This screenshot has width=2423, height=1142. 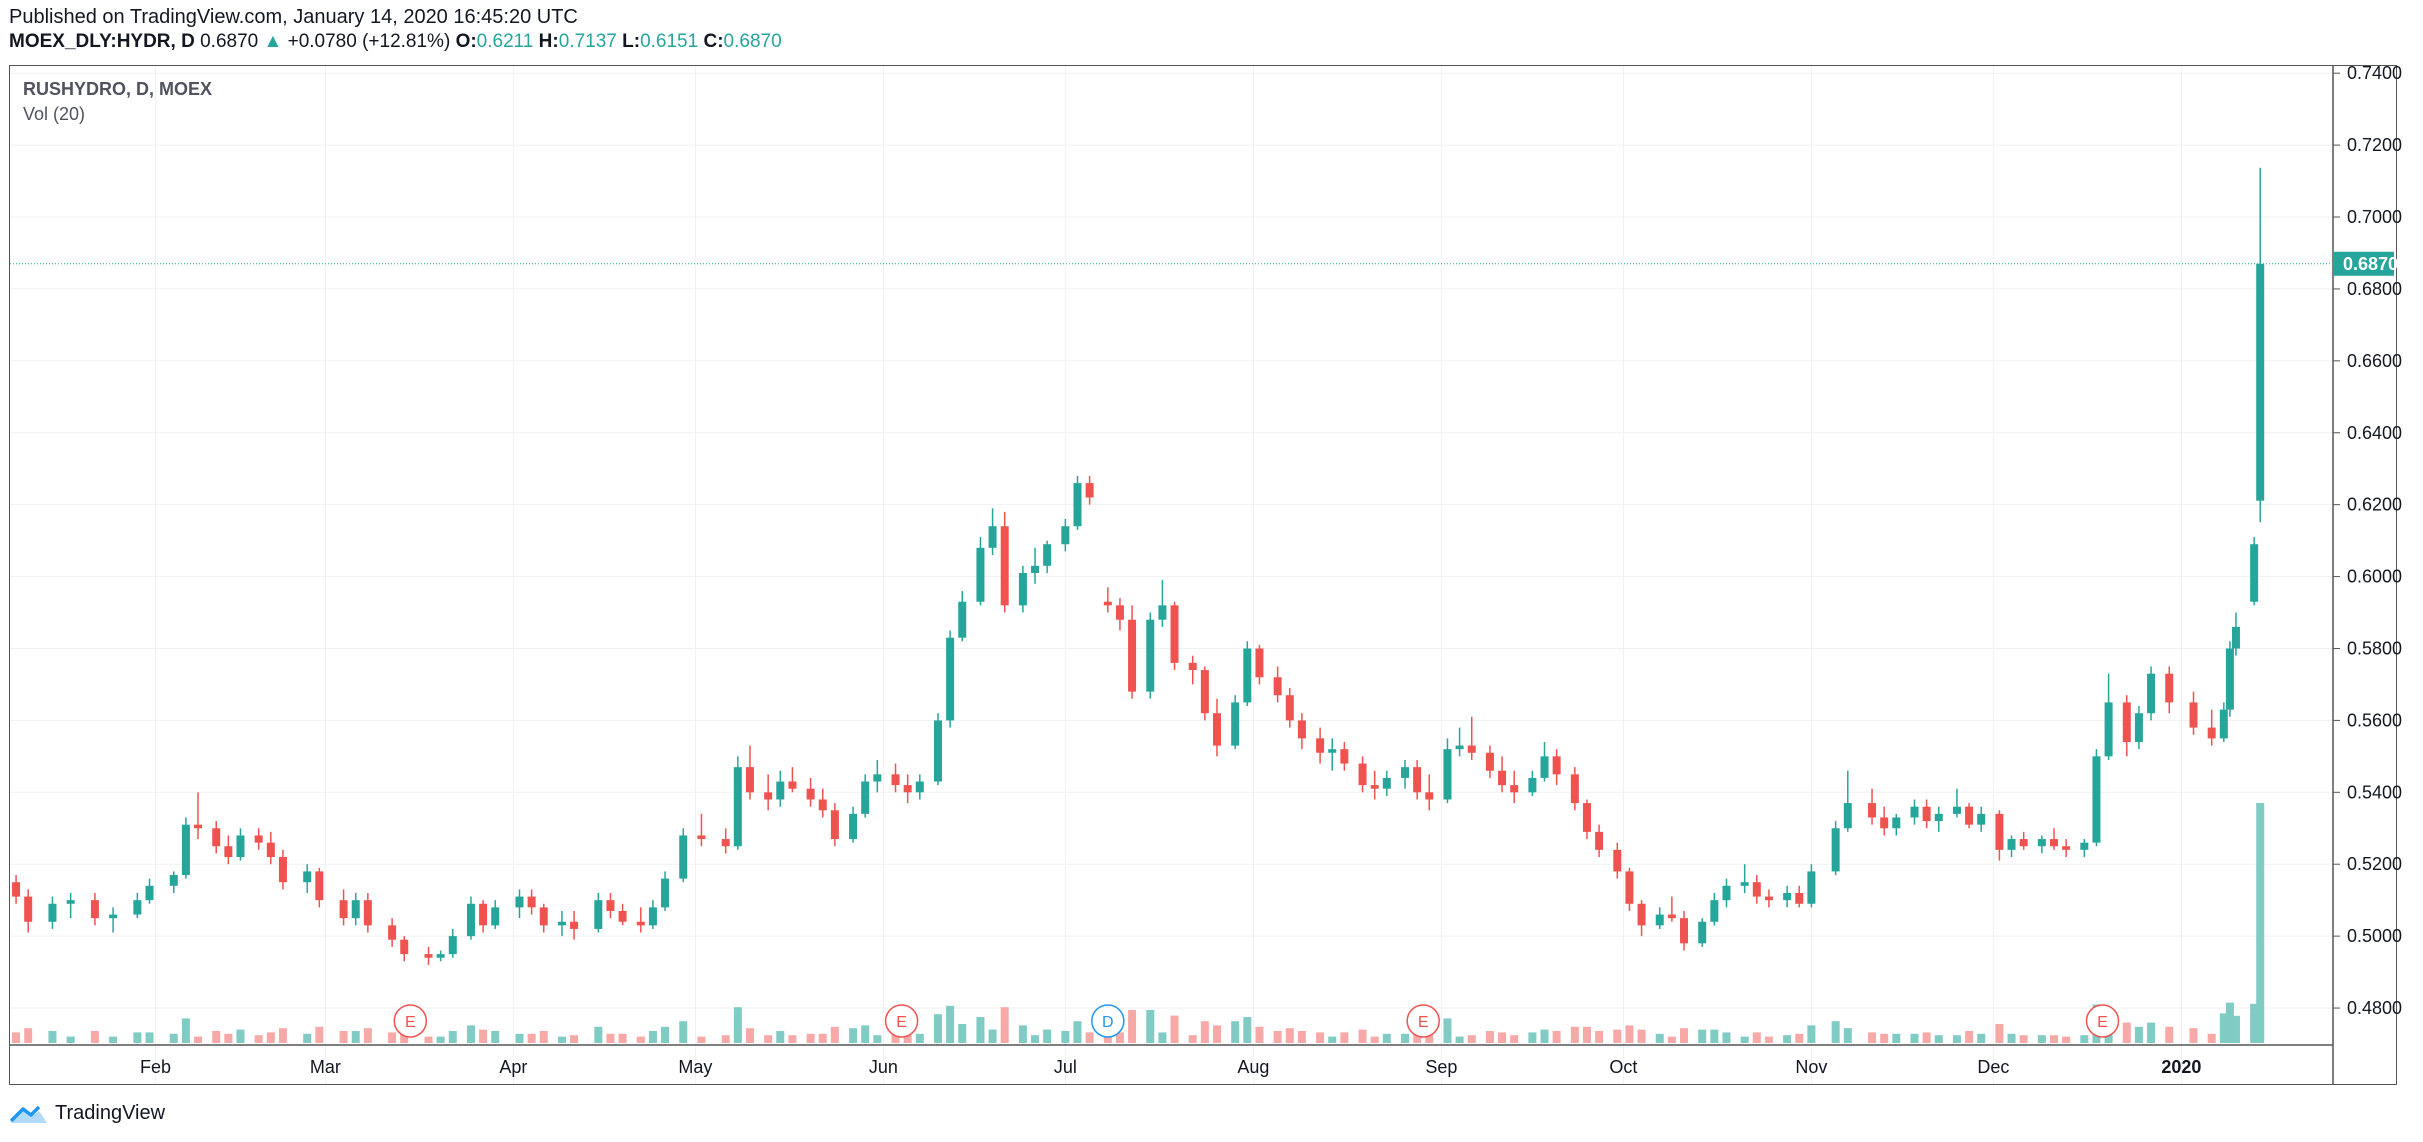 I want to click on volume-legend: Vol (20), so click(x=54, y=114).